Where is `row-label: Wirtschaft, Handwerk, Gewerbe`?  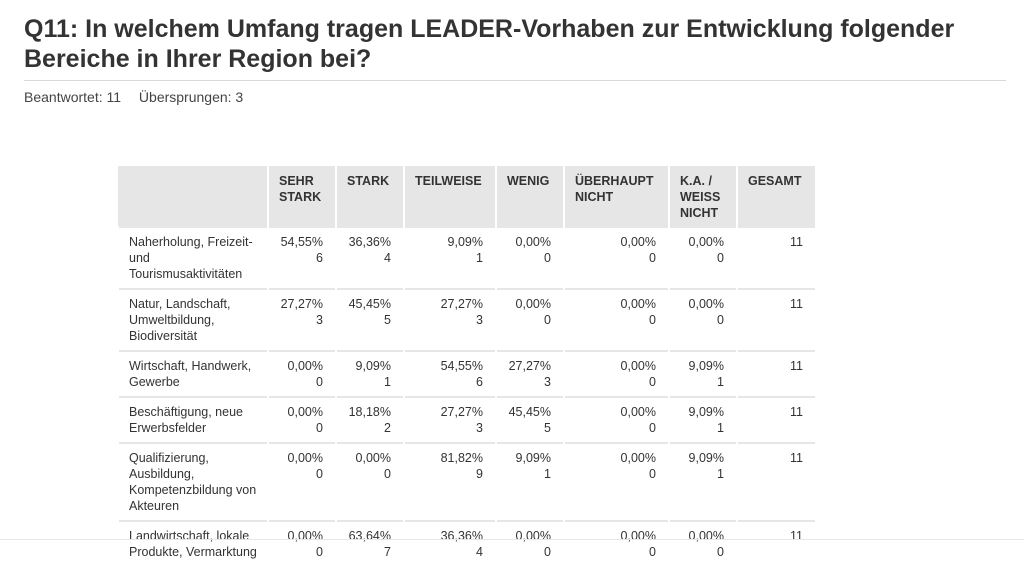 row-label: Wirtschaft, Handwerk, Gewerbe is located at coordinates (192, 373).